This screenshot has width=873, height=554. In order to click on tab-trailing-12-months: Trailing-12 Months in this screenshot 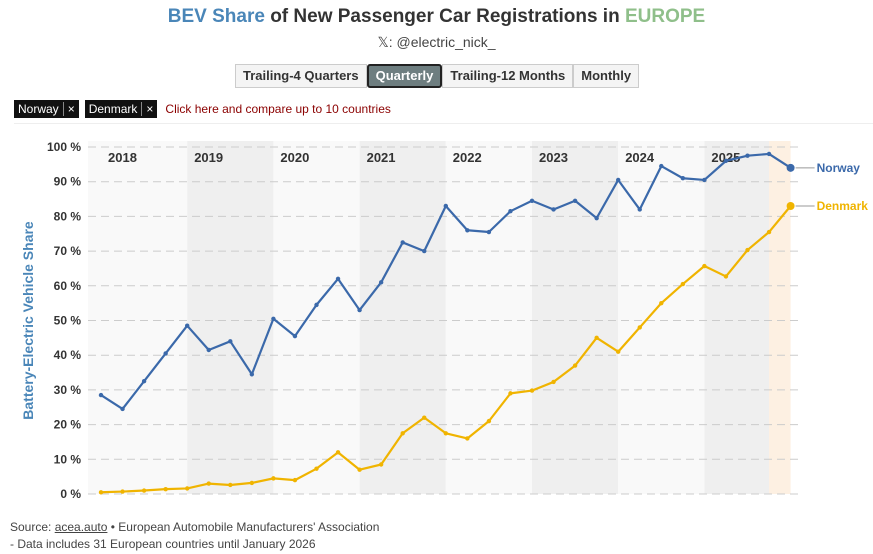, I will do `click(508, 76)`.